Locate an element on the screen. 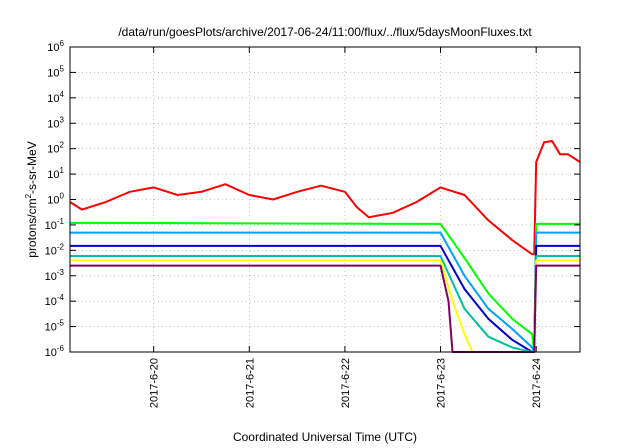  y-tick-label: 10⁰ is located at coordinates (55, 199).